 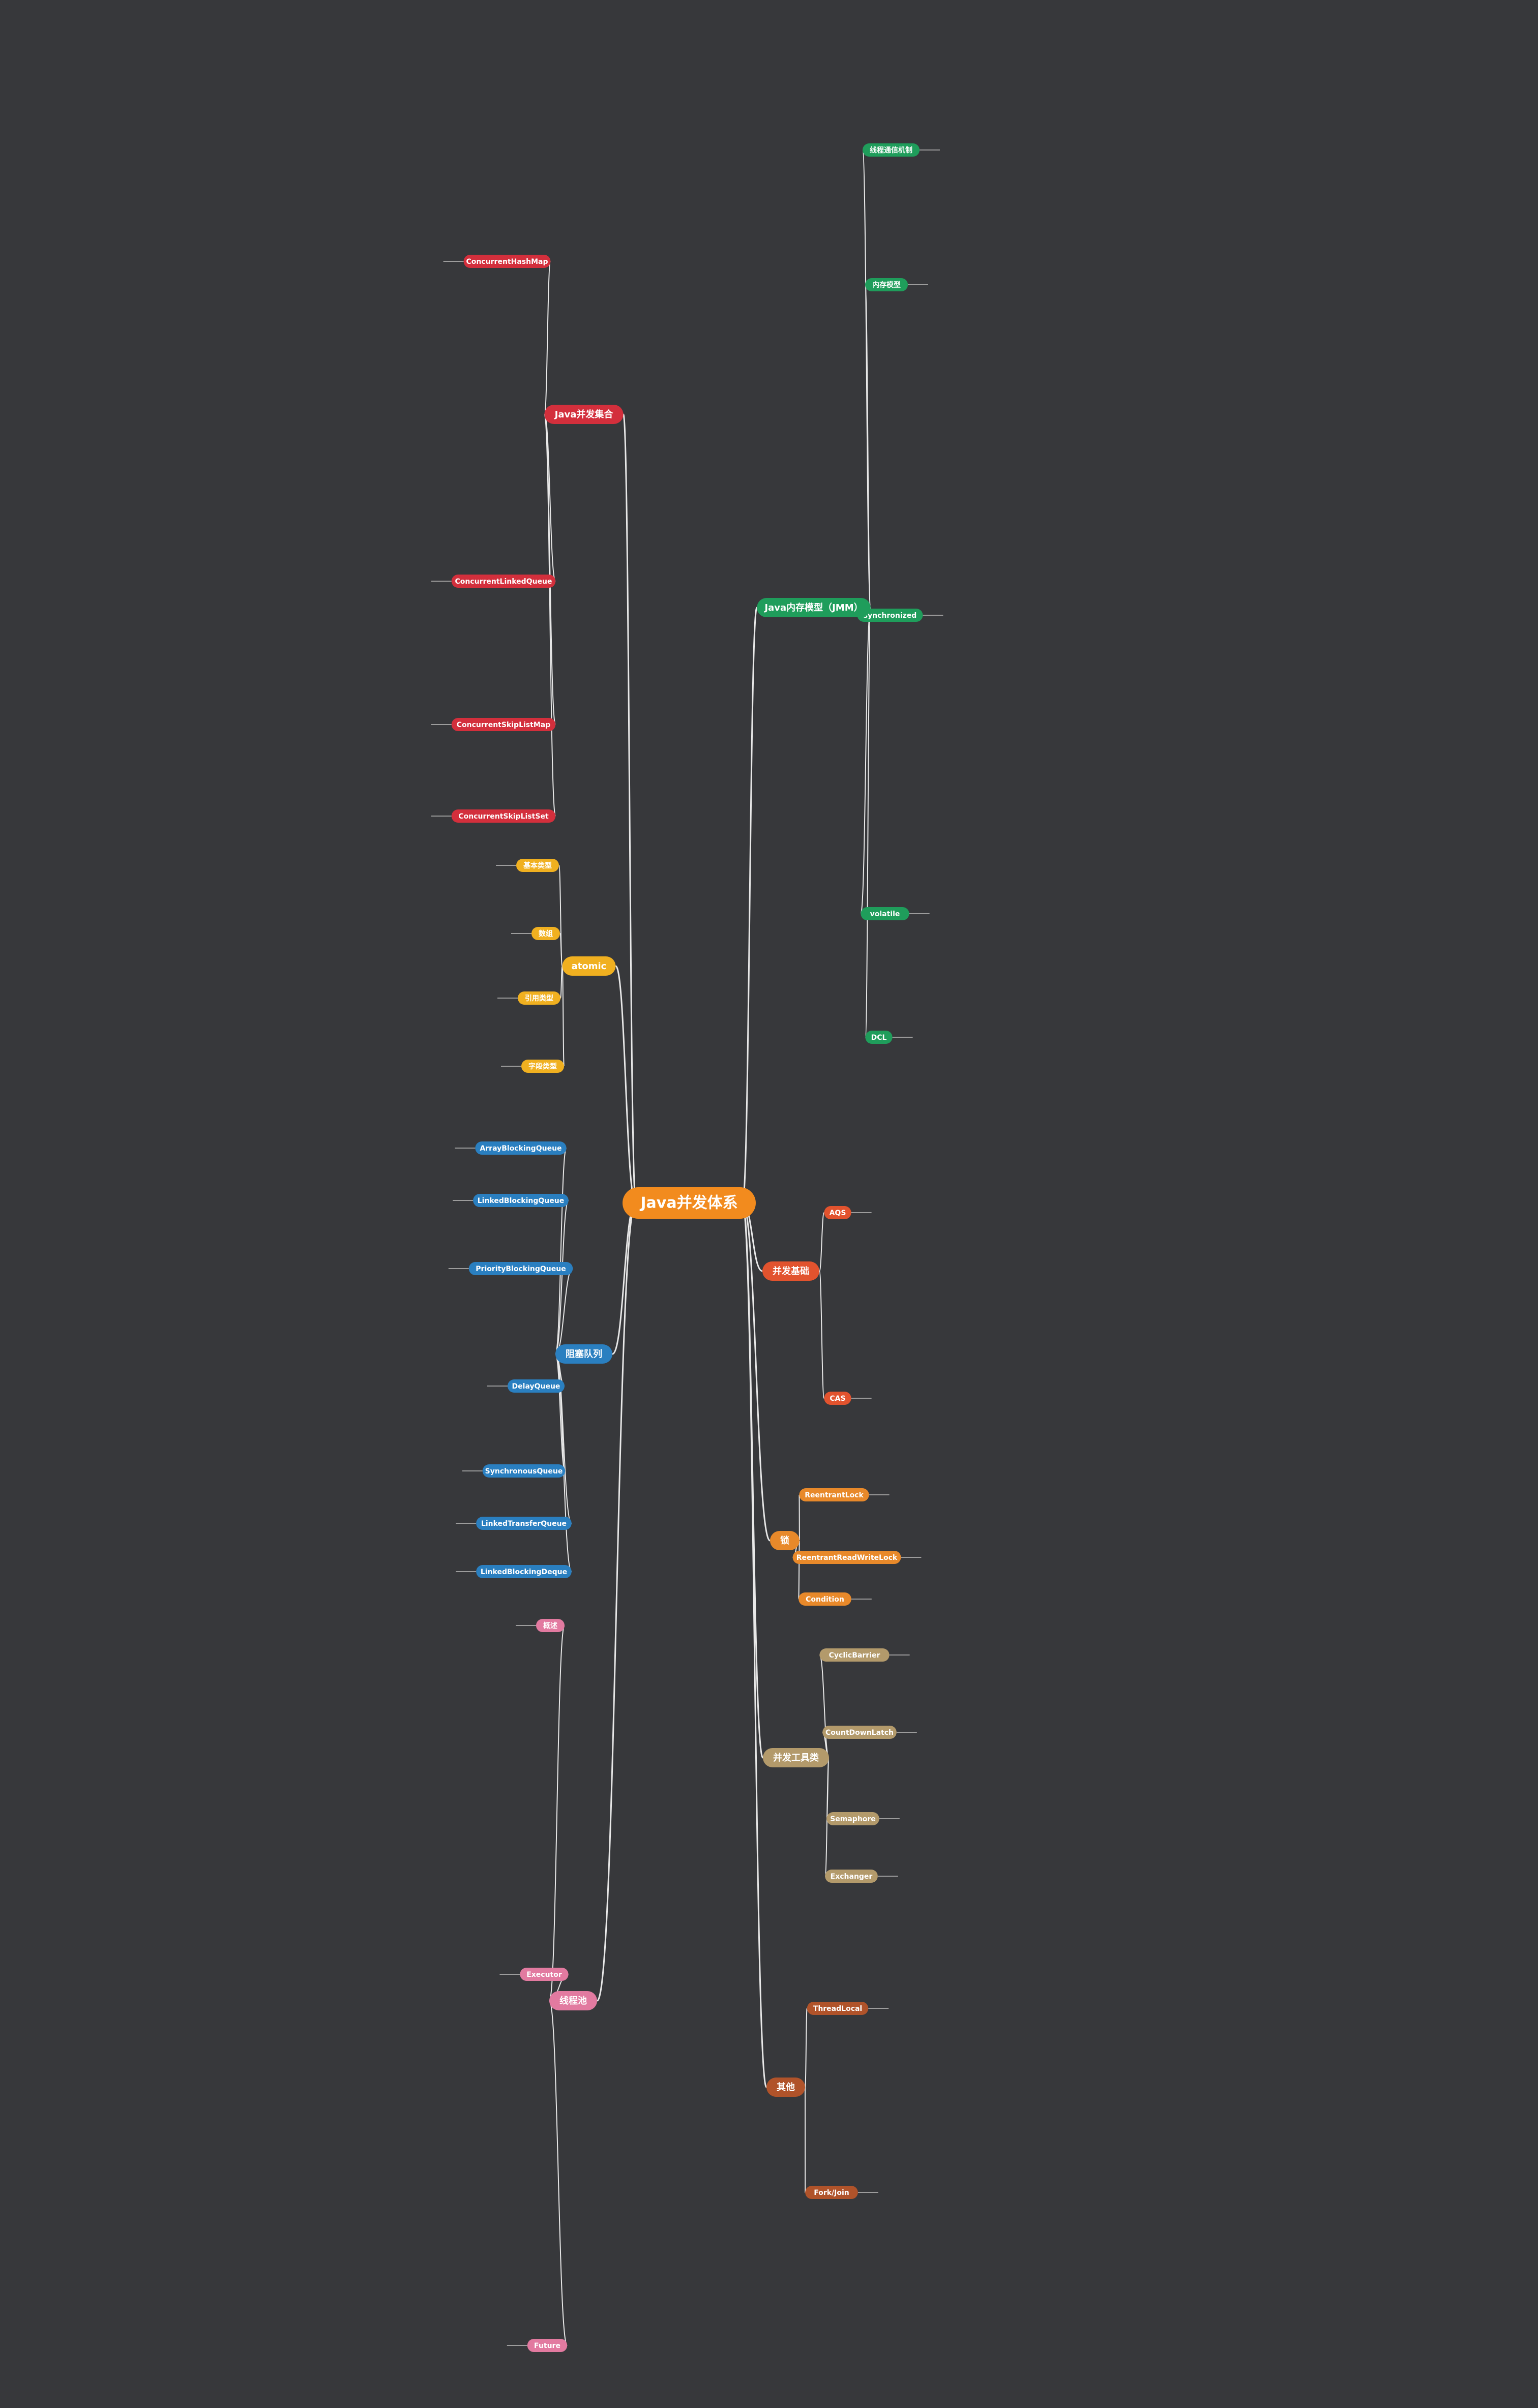 I want to click on branch-node: atomic, so click(x=589, y=966).